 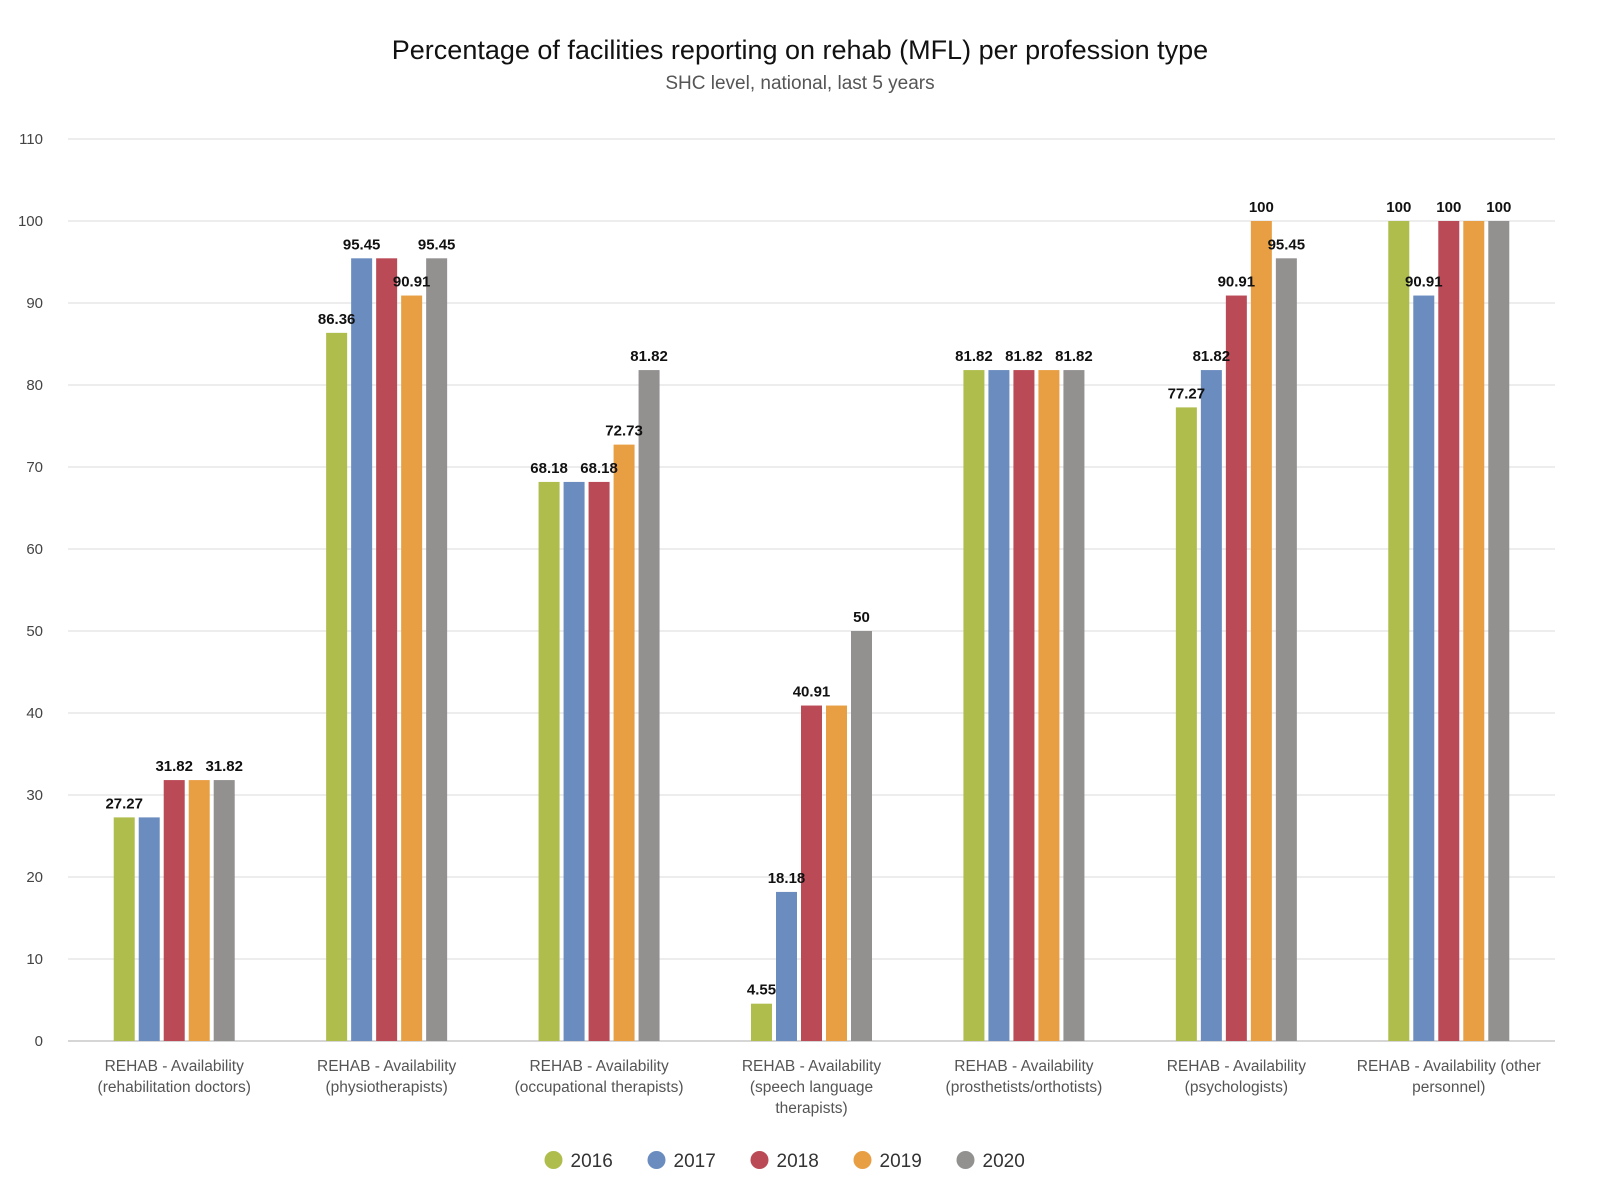 What do you see at coordinates (811, 1087) in the screenshot?
I see `x-category-label: (speech language` at bounding box center [811, 1087].